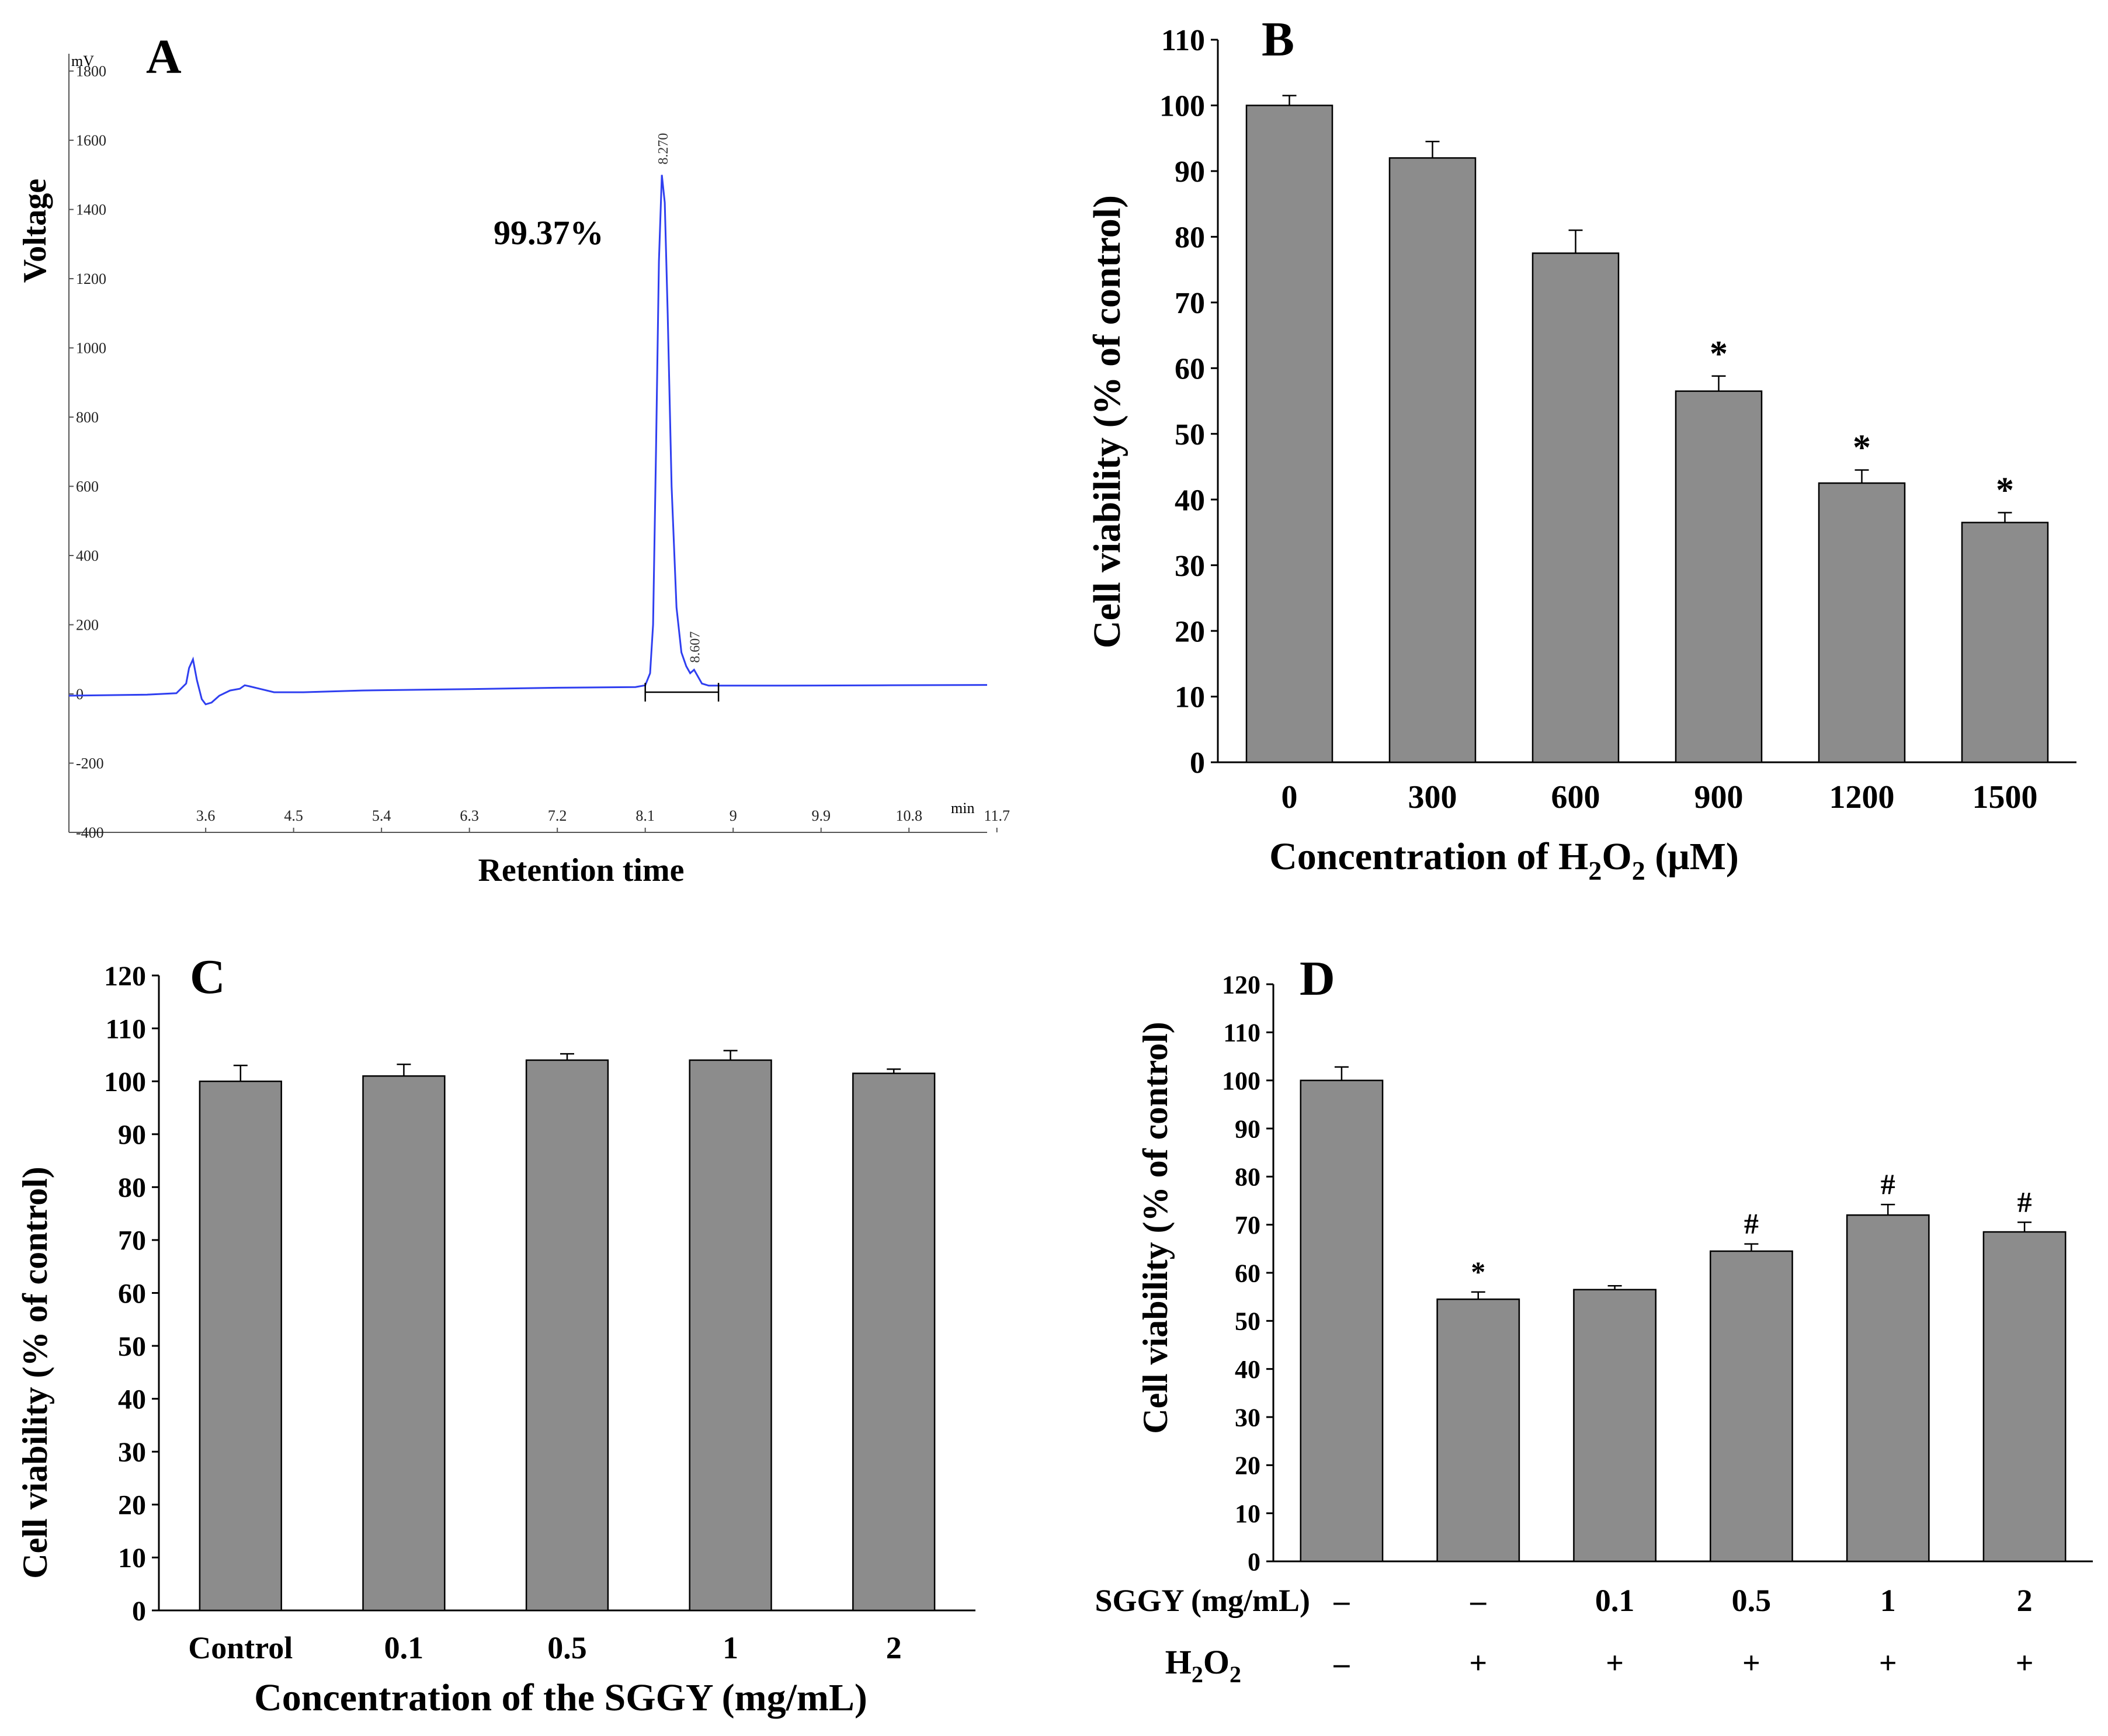 The height and width of the screenshot is (1736, 2108). Describe the element at coordinates (1248, 1322) in the screenshot. I see `y-tick-label: 50` at that location.